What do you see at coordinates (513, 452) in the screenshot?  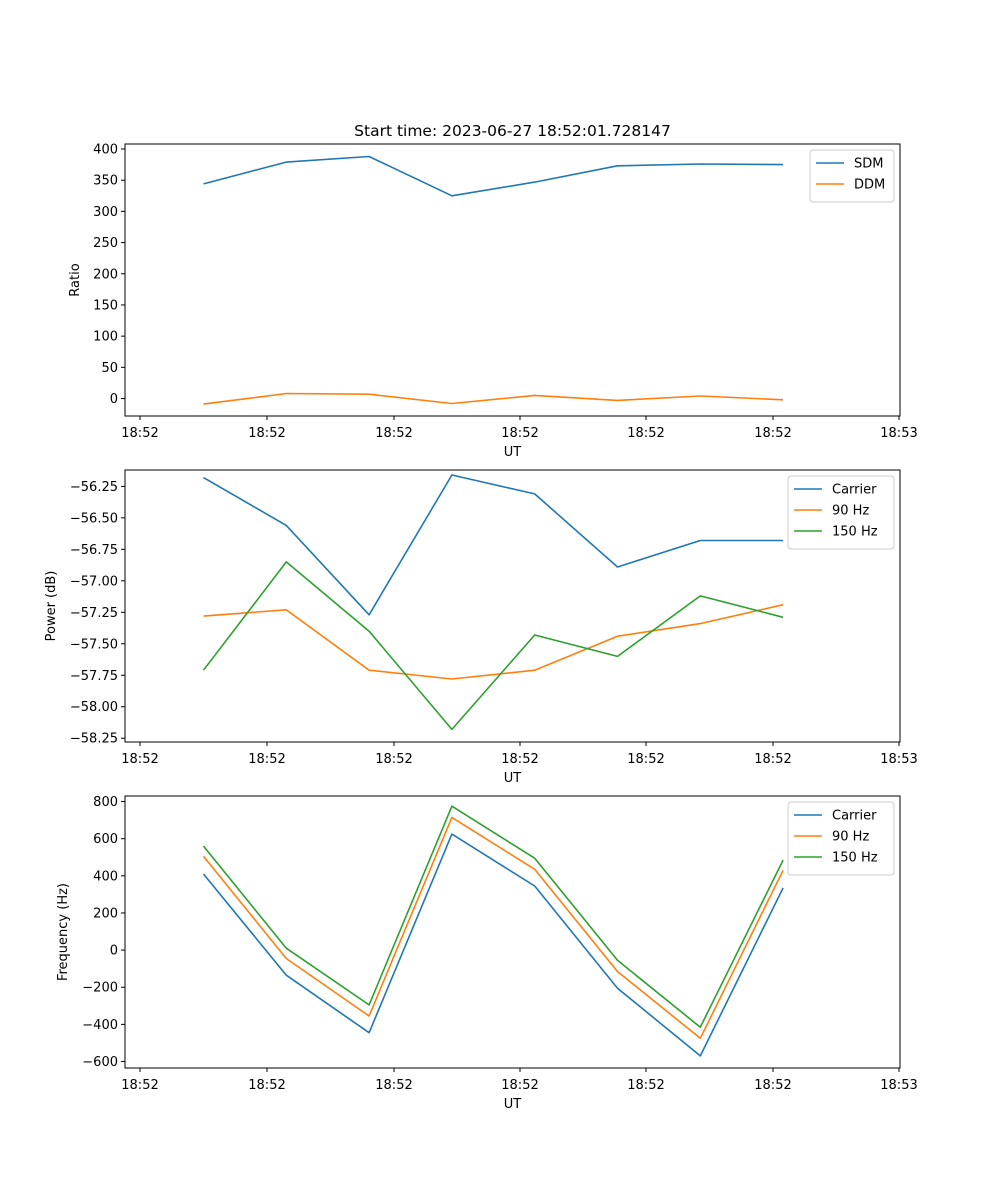 I see `ratio-x-axis-label: UT` at bounding box center [513, 452].